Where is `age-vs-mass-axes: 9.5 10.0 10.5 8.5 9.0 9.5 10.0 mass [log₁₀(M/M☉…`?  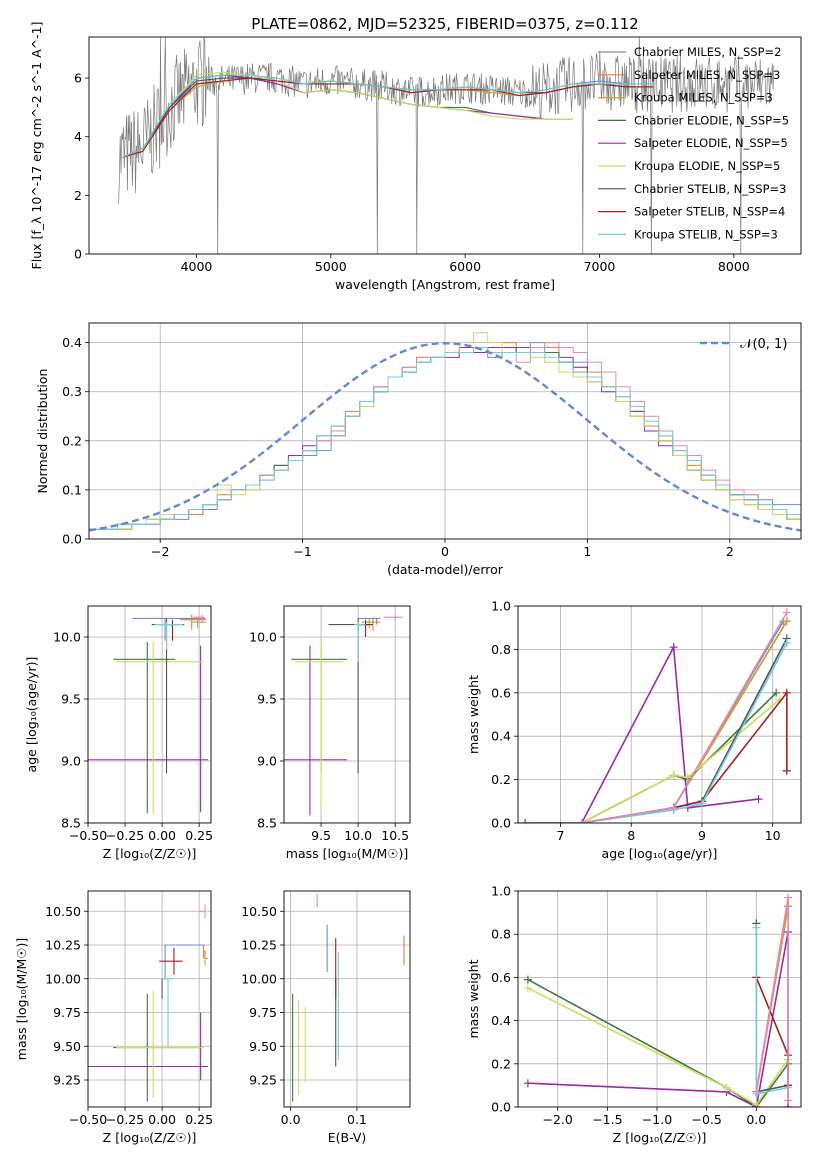 age-vs-mass-axes: 9.5 10.0 10.5 8.5 9.0 9.5 10.0 mass [log₁₀(M/M☉… is located at coordinates (330, 733).